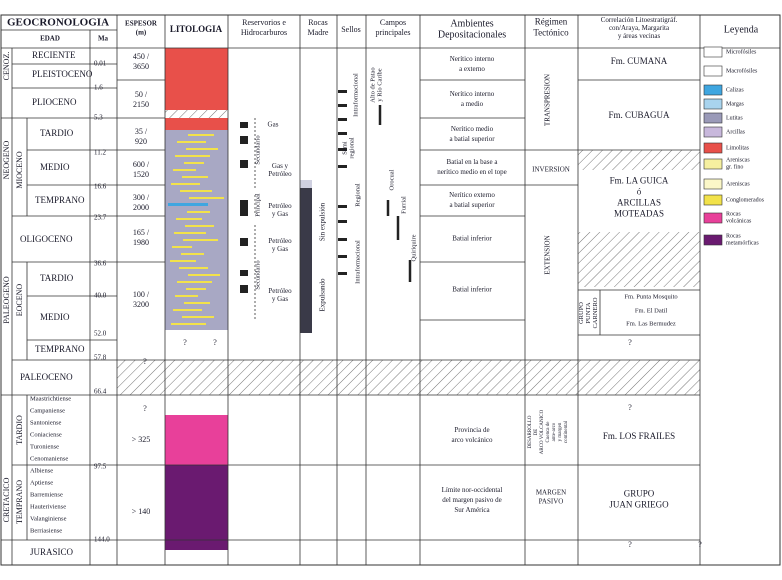  I want to click on label: 300 /2000, so click(141, 202).